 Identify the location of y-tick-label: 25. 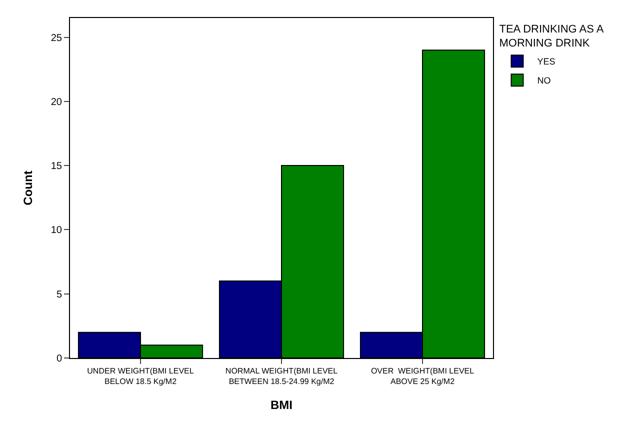
(56, 38).